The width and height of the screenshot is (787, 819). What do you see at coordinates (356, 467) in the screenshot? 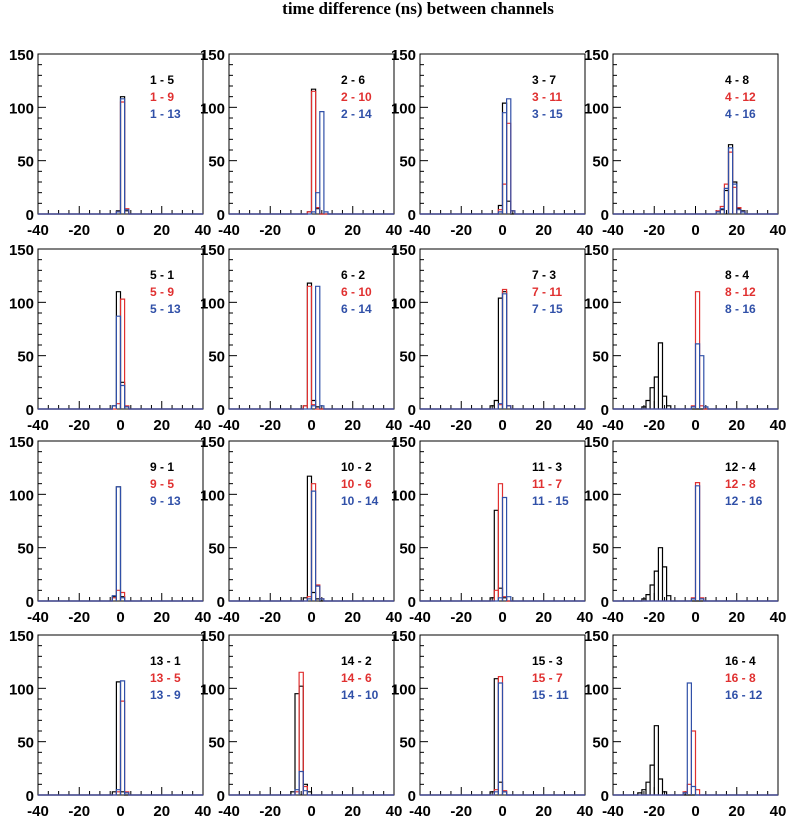
I see `legend-entry: 10 - 2` at bounding box center [356, 467].